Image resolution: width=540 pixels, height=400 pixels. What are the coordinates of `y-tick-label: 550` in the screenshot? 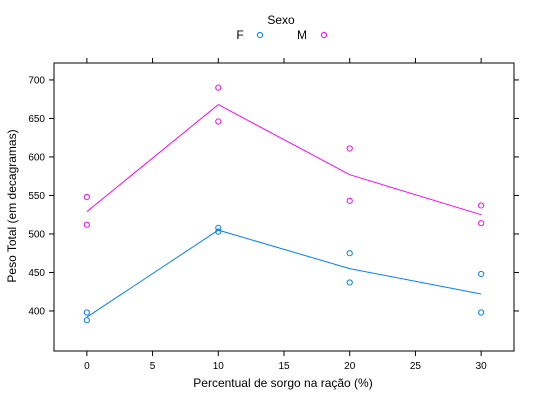 It's located at (36, 196).